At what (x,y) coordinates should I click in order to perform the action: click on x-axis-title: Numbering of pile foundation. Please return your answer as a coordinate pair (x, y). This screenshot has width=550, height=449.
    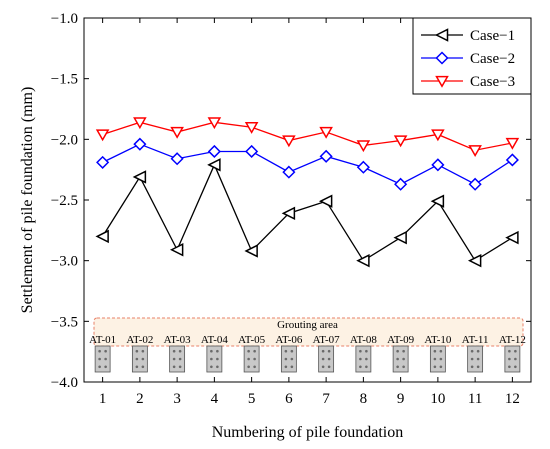
    Looking at the image, I should click on (308, 432).